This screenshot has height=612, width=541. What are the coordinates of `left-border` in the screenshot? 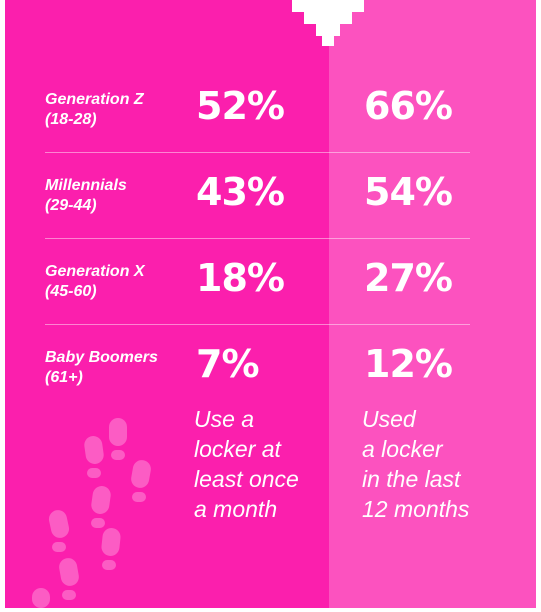 It's located at (2, 306).